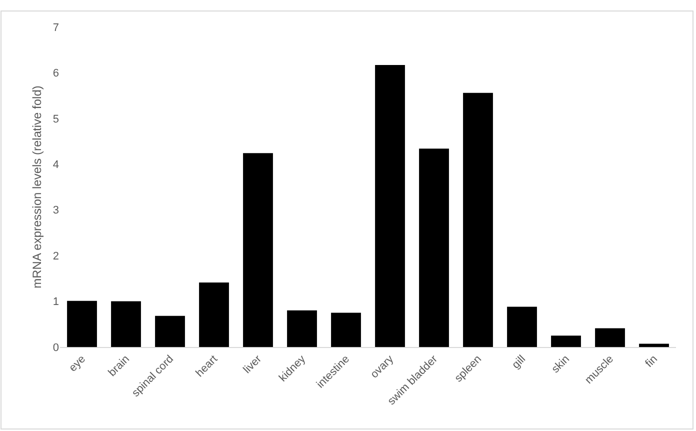 The width and height of the screenshot is (696, 431). Describe the element at coordinates (77, 363) in the screenshot. I see `x-tick-label: eye` at that location.